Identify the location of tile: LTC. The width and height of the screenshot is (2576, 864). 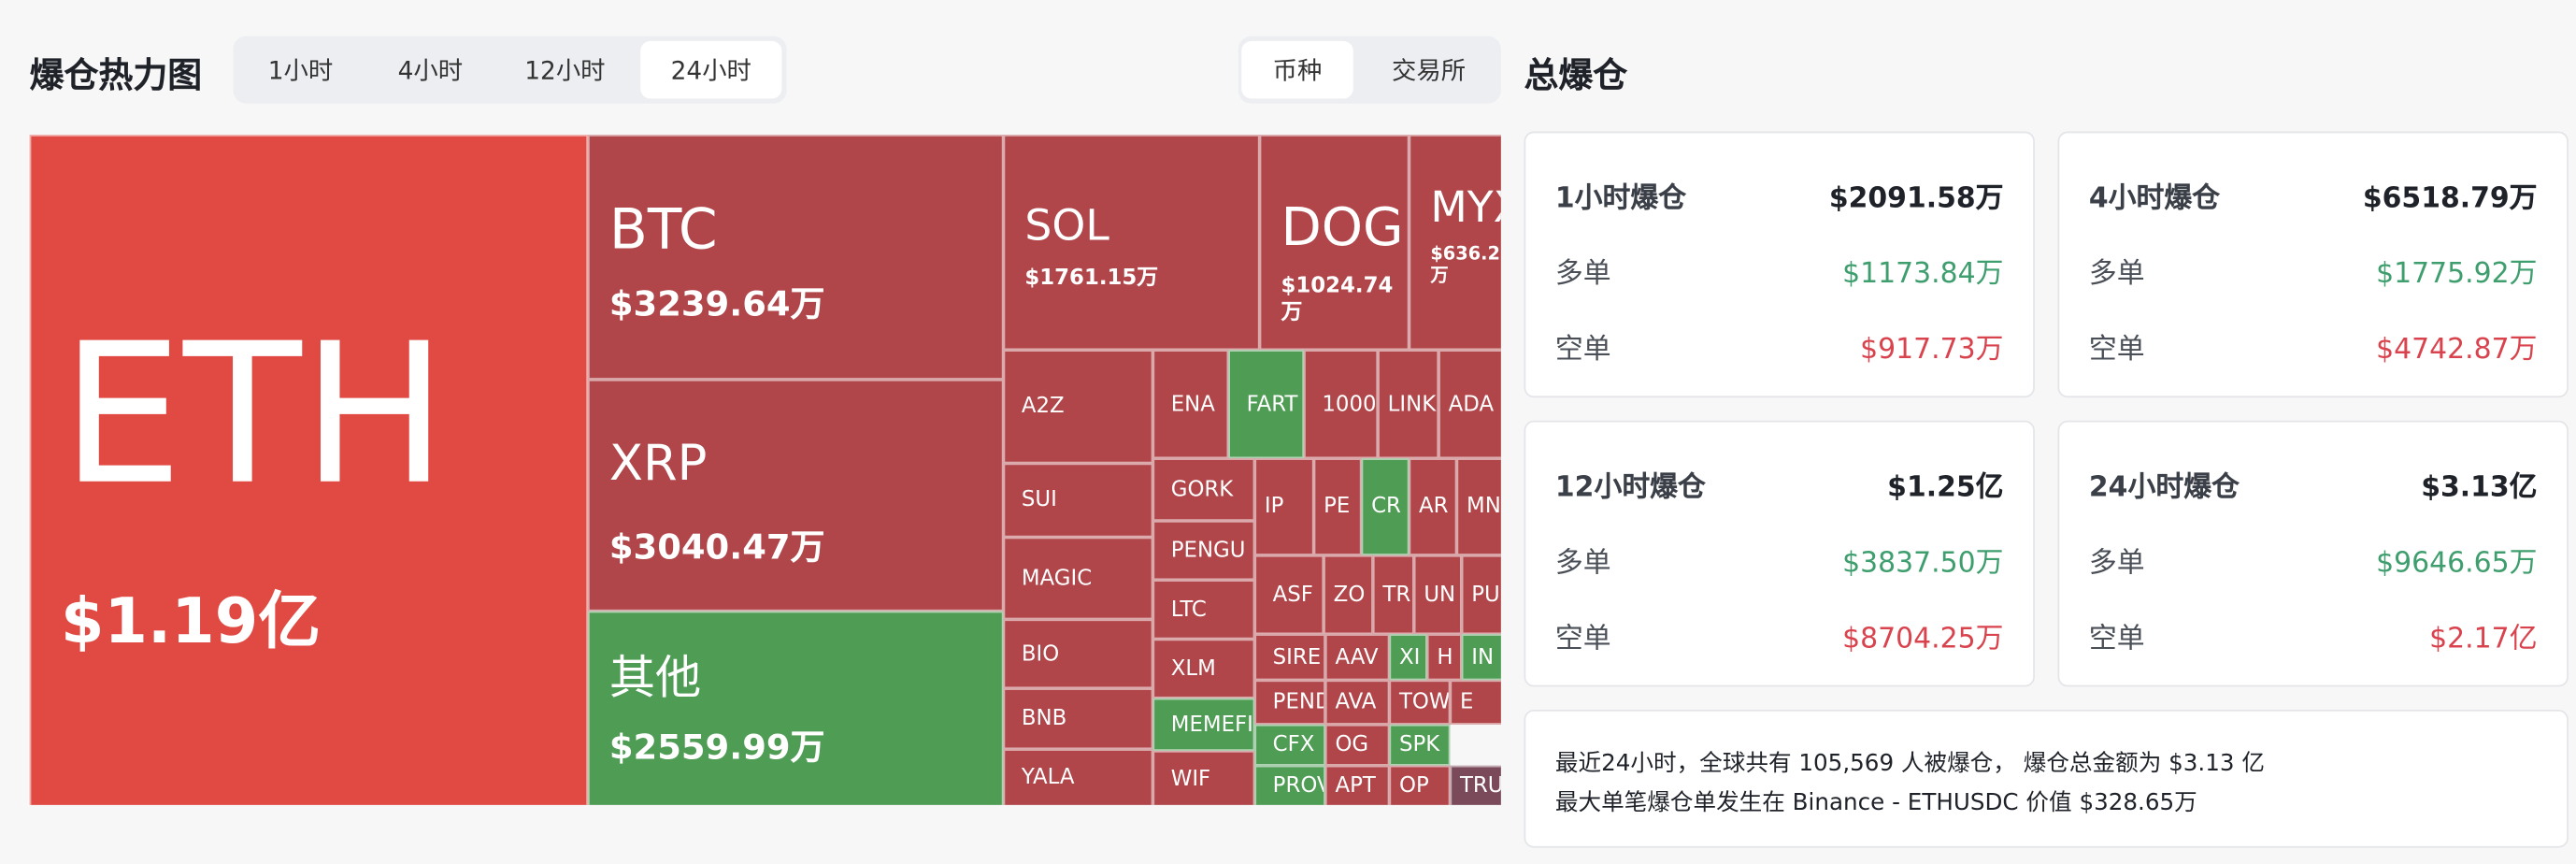
(1203, 610).